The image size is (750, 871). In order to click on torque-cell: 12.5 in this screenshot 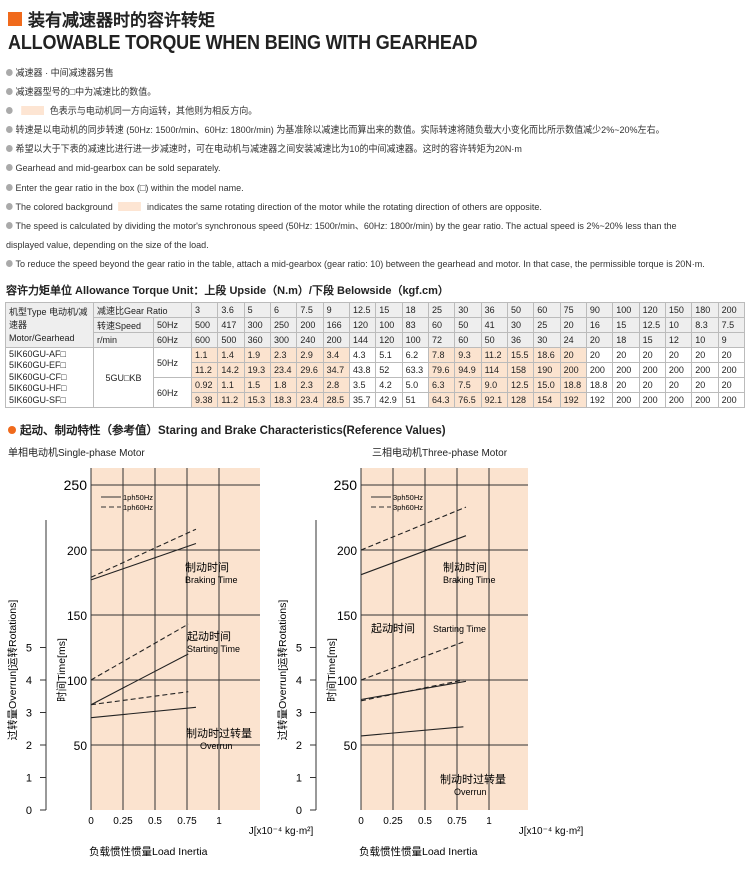, I will do `click(520, 385)`.